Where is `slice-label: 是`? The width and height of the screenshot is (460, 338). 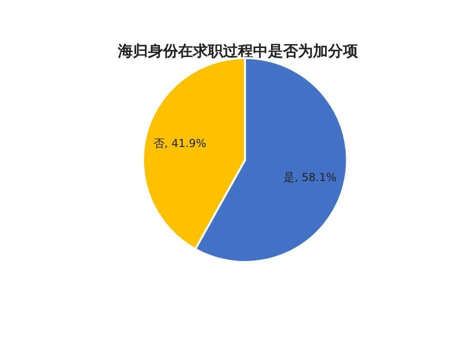
slice-label: 是 is located at coordinates (289, 177).